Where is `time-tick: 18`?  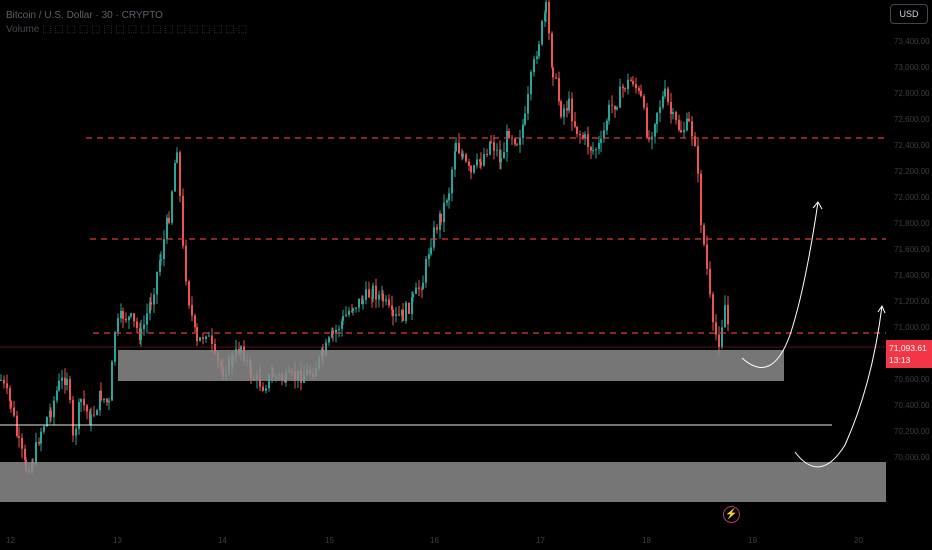
time-tick: 18 is located at coordinates (646, 540).